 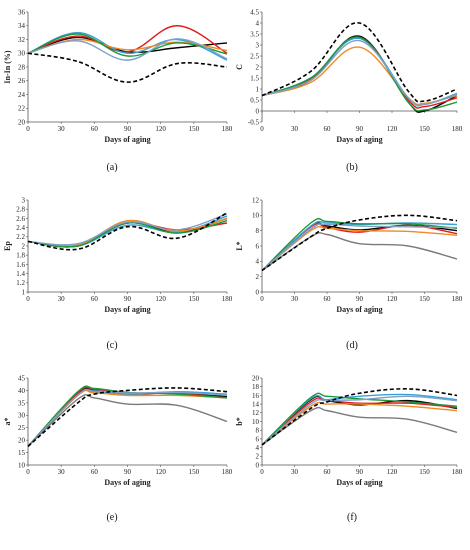 I want to click on y-tick-label: 25, so click(x=22, y=428).